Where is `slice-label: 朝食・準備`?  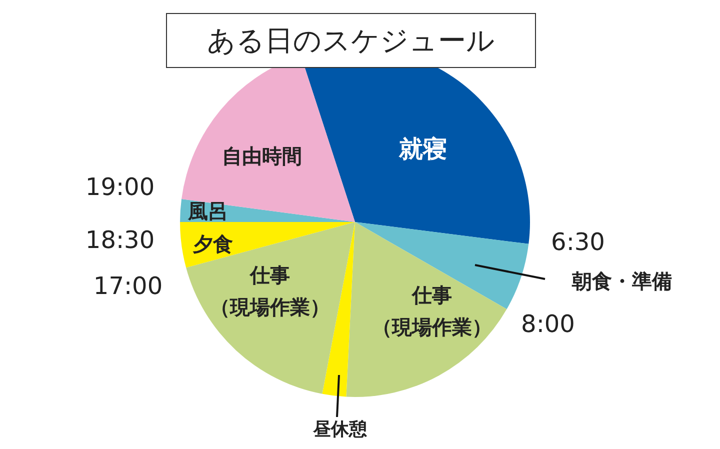
slice-label: 朝食・準備 is located at coordinates (621, 281).